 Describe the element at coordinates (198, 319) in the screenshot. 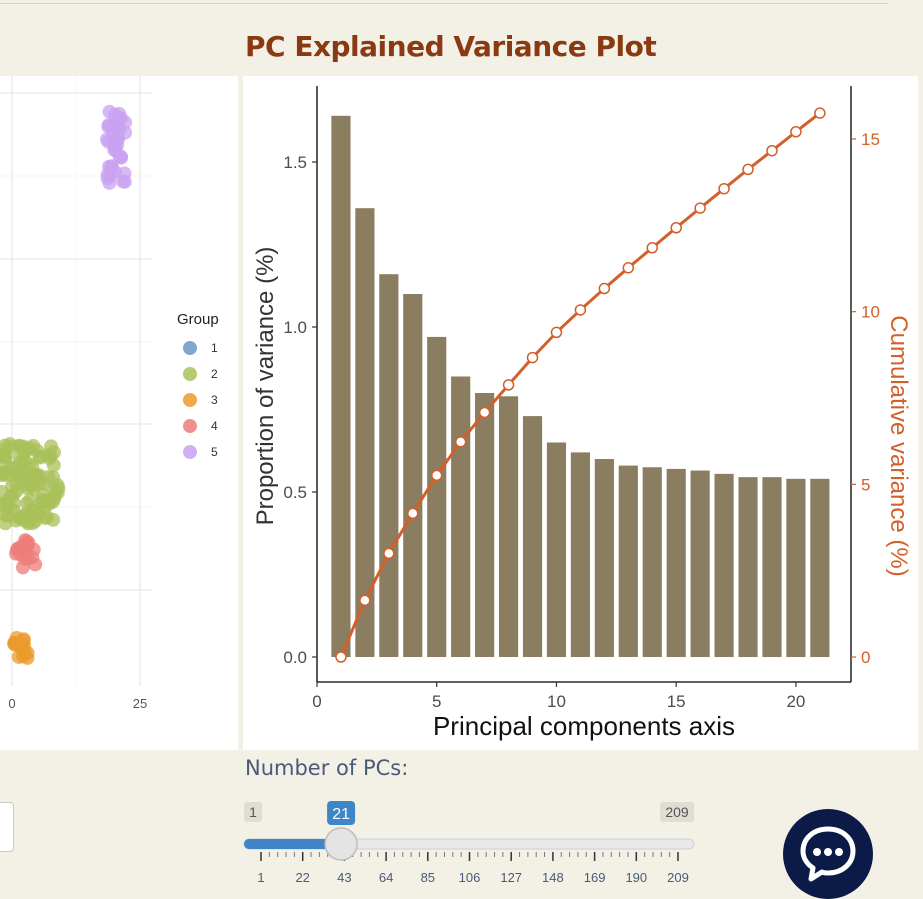

I see `legend-title: Group` at that location.